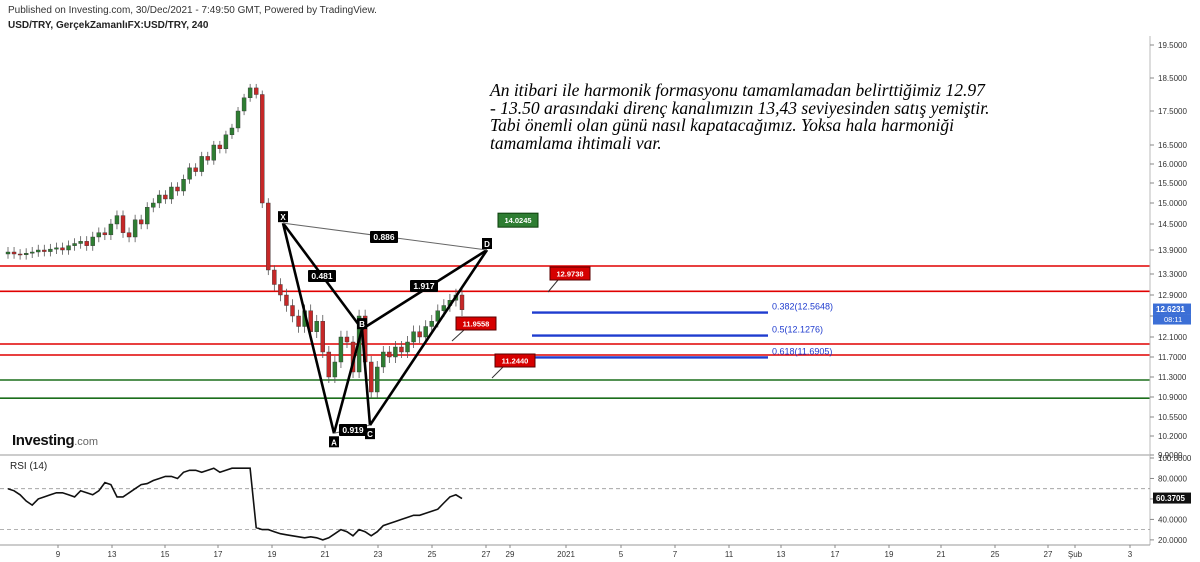  I want to click on price-tick-label: 15.0000, so click(1172, 203).